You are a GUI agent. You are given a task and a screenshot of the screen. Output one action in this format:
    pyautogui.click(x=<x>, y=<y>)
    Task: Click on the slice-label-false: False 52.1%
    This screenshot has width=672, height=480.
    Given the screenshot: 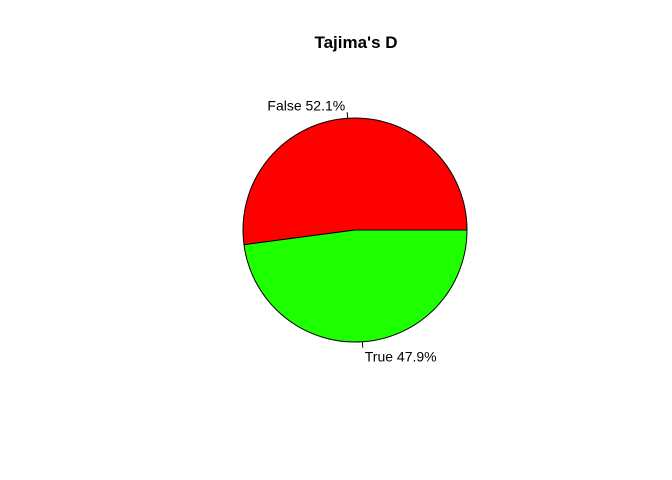 What is the action you would take?
    pyautogui.click(x=306, y=105)
    